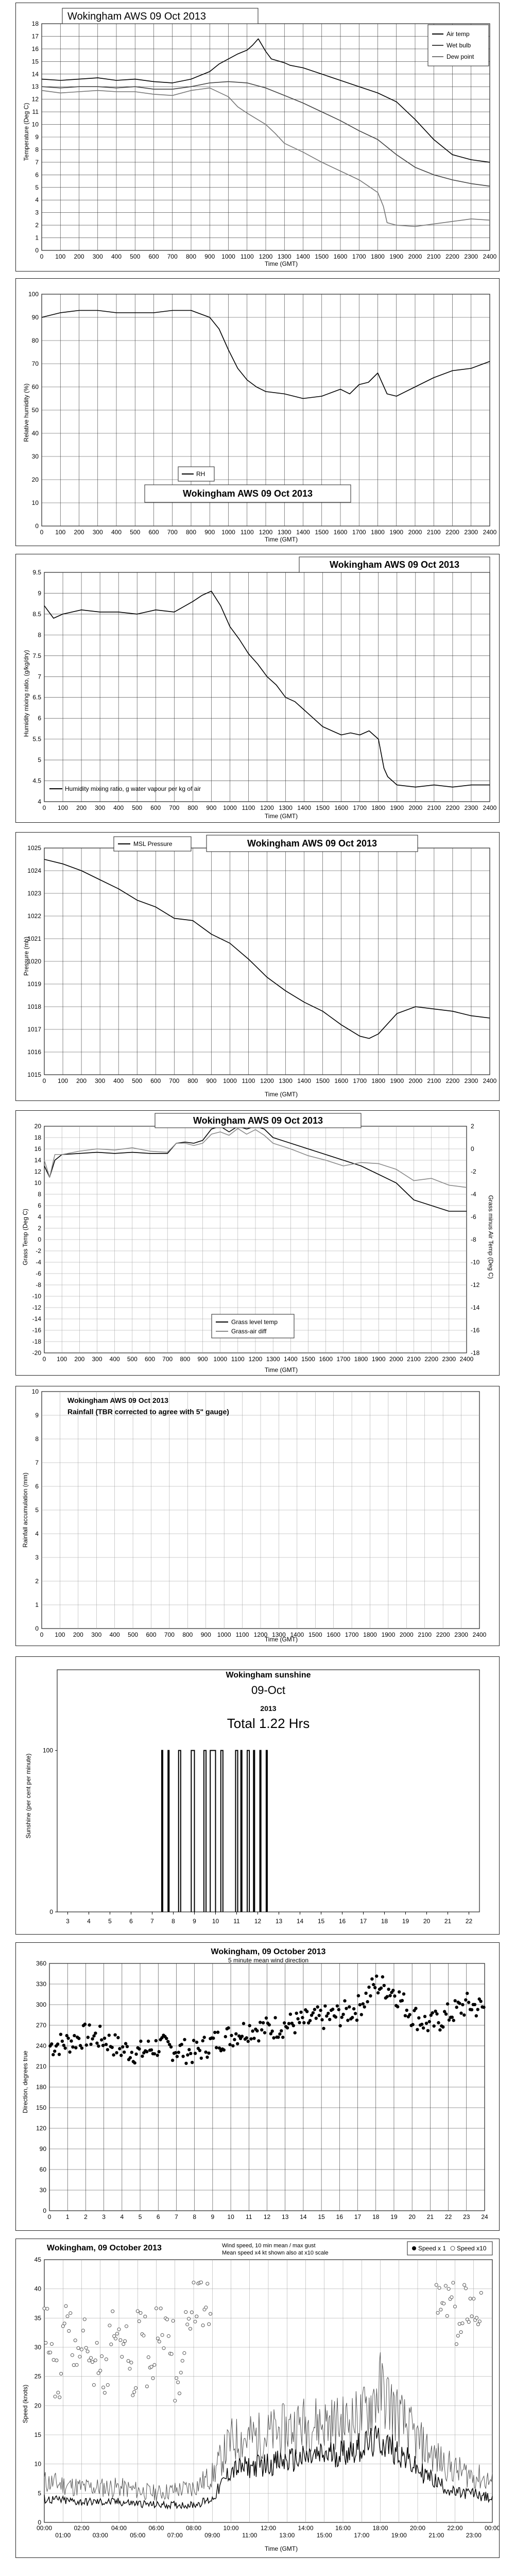  I want to click on y2-tick-label: 0, so click(472, 1149).